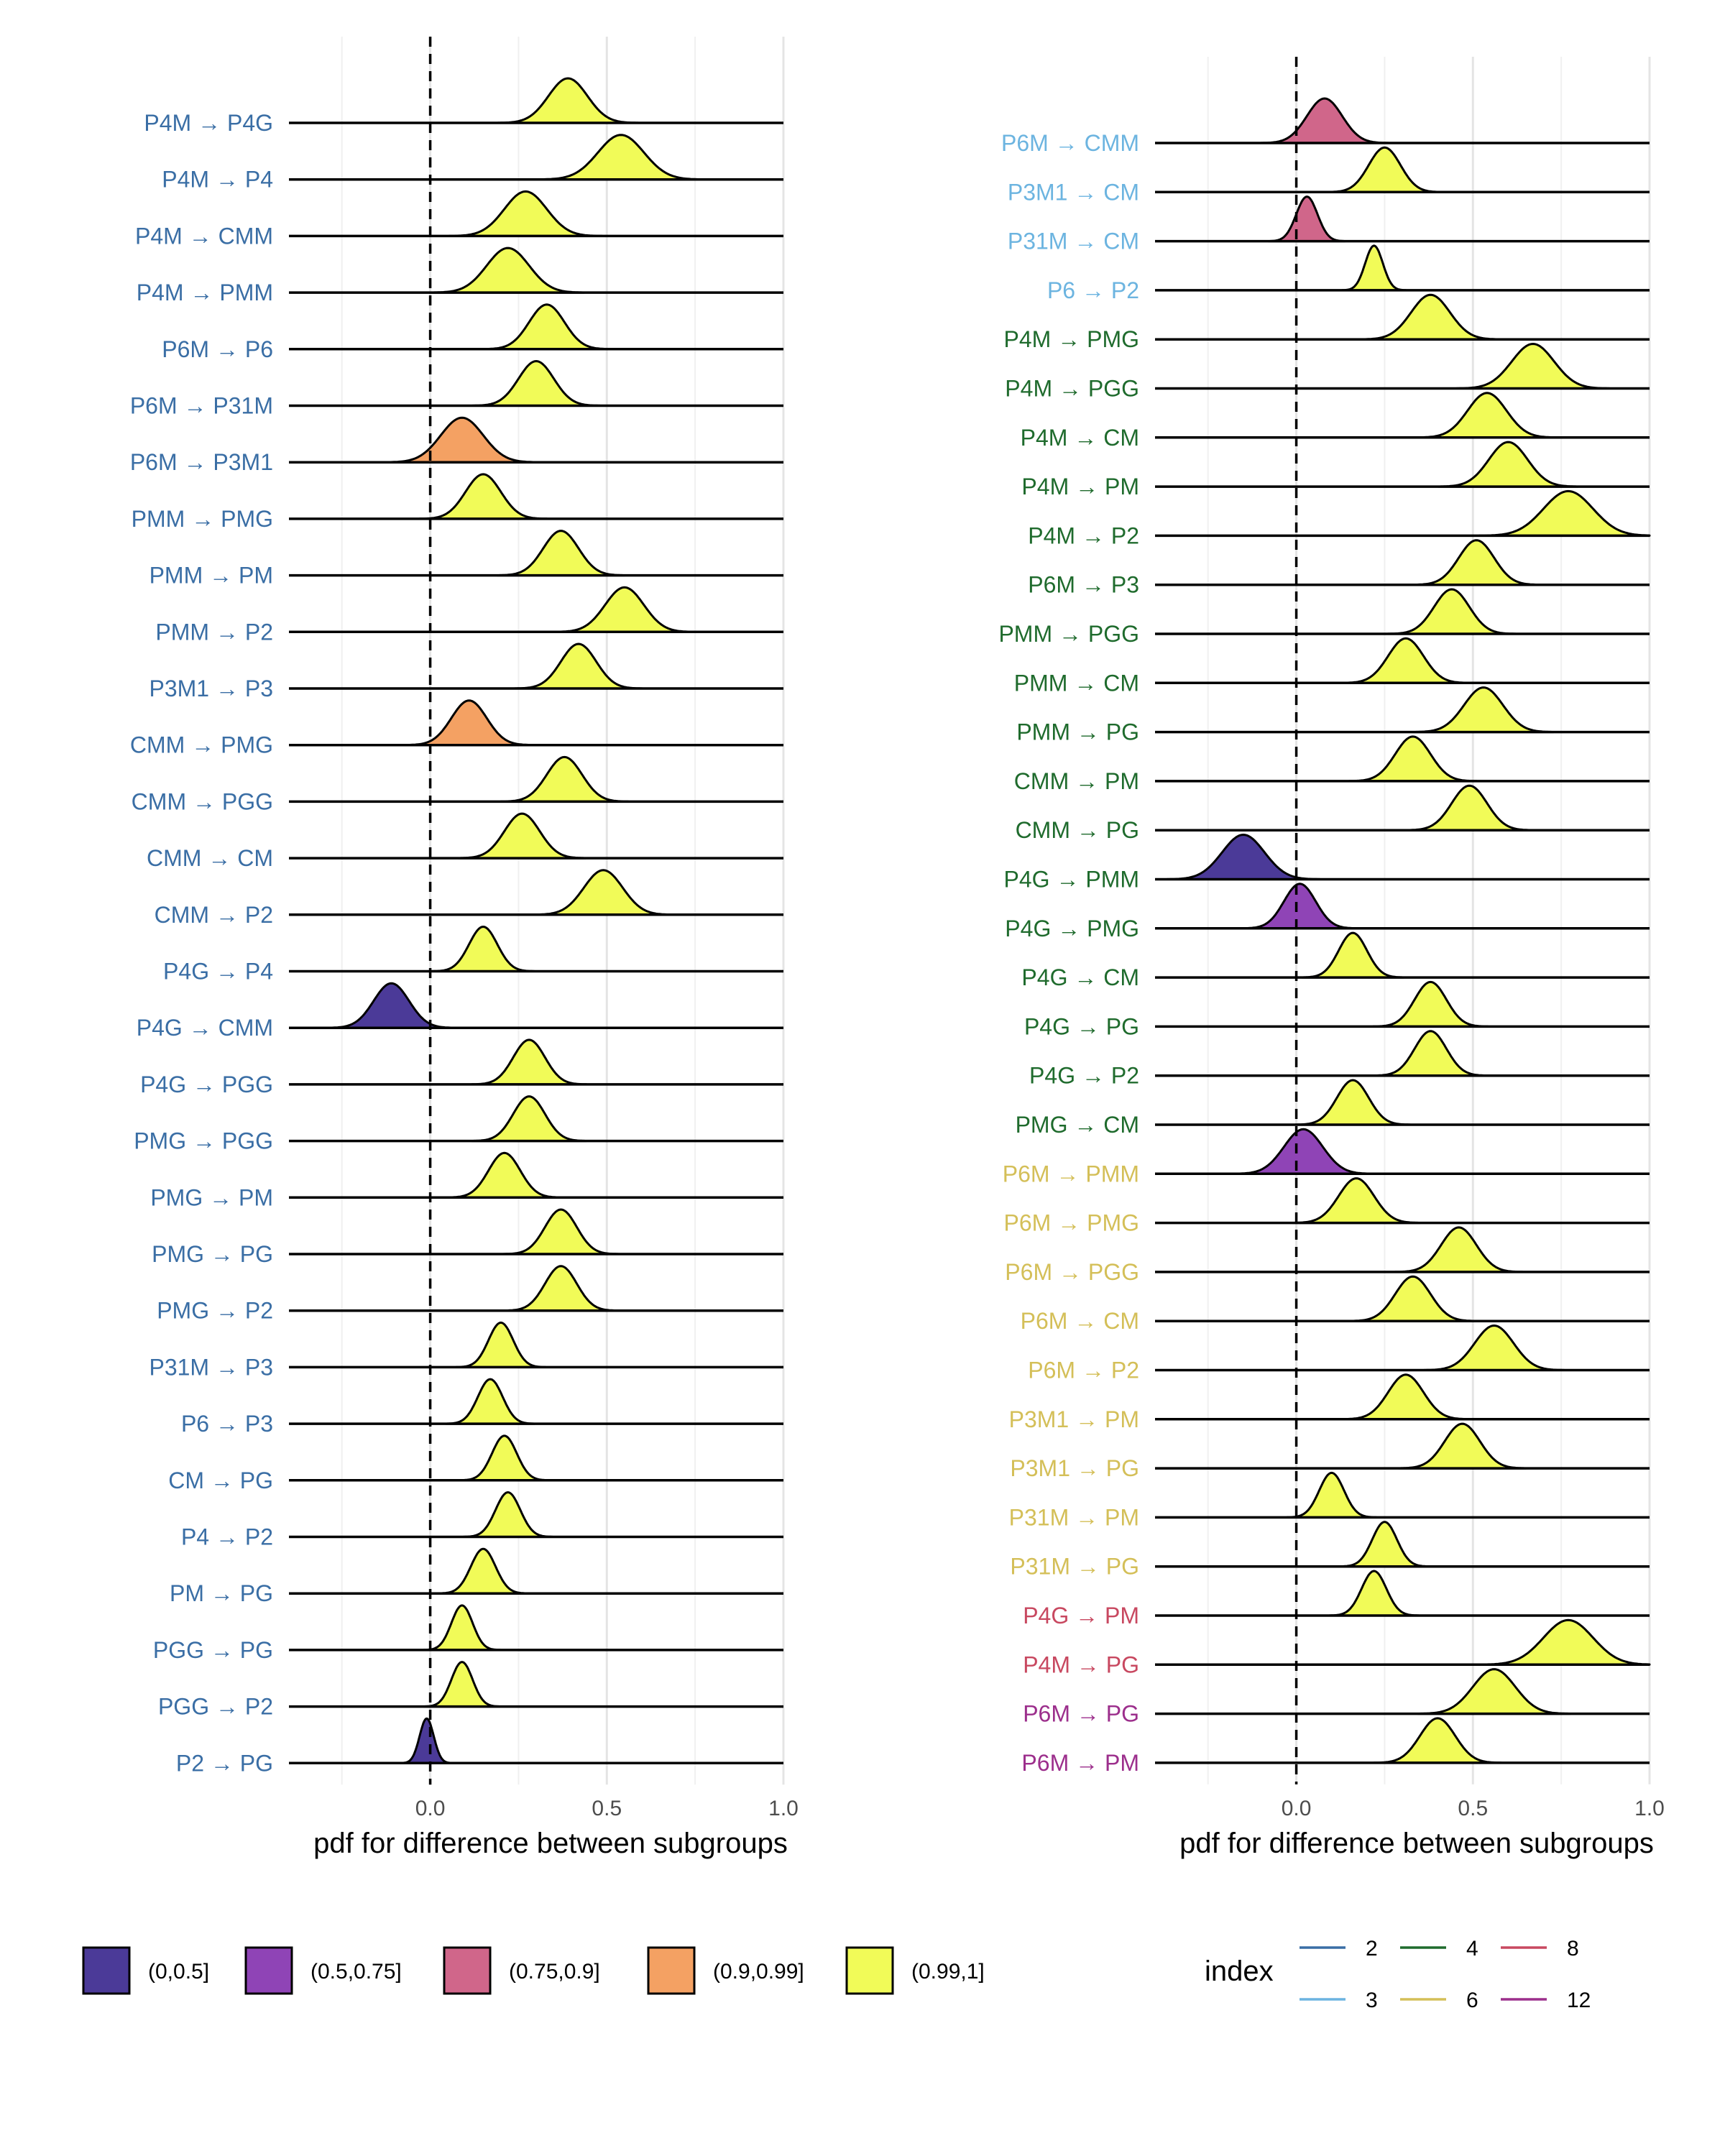 Image resolution: width=1725 pixels, height=2156 pixels. What do you see at coordinates (1472, 1949) in the screenshot?
I see `legend-label: 4` at bounding box center [1472, 1949].